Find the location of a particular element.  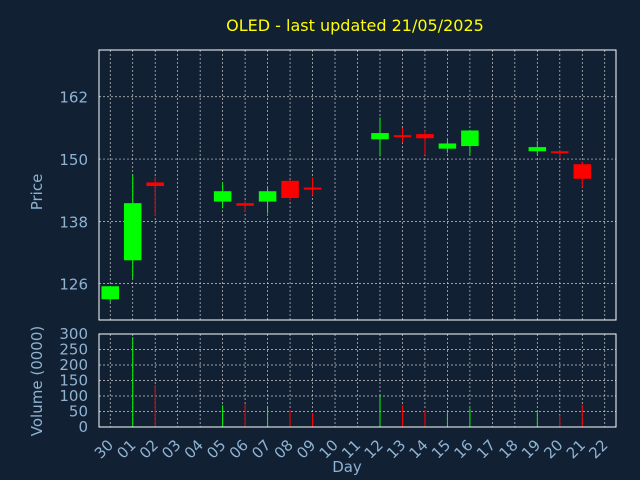

volume-tick-label: 50 is located at coordinates (78, 412).